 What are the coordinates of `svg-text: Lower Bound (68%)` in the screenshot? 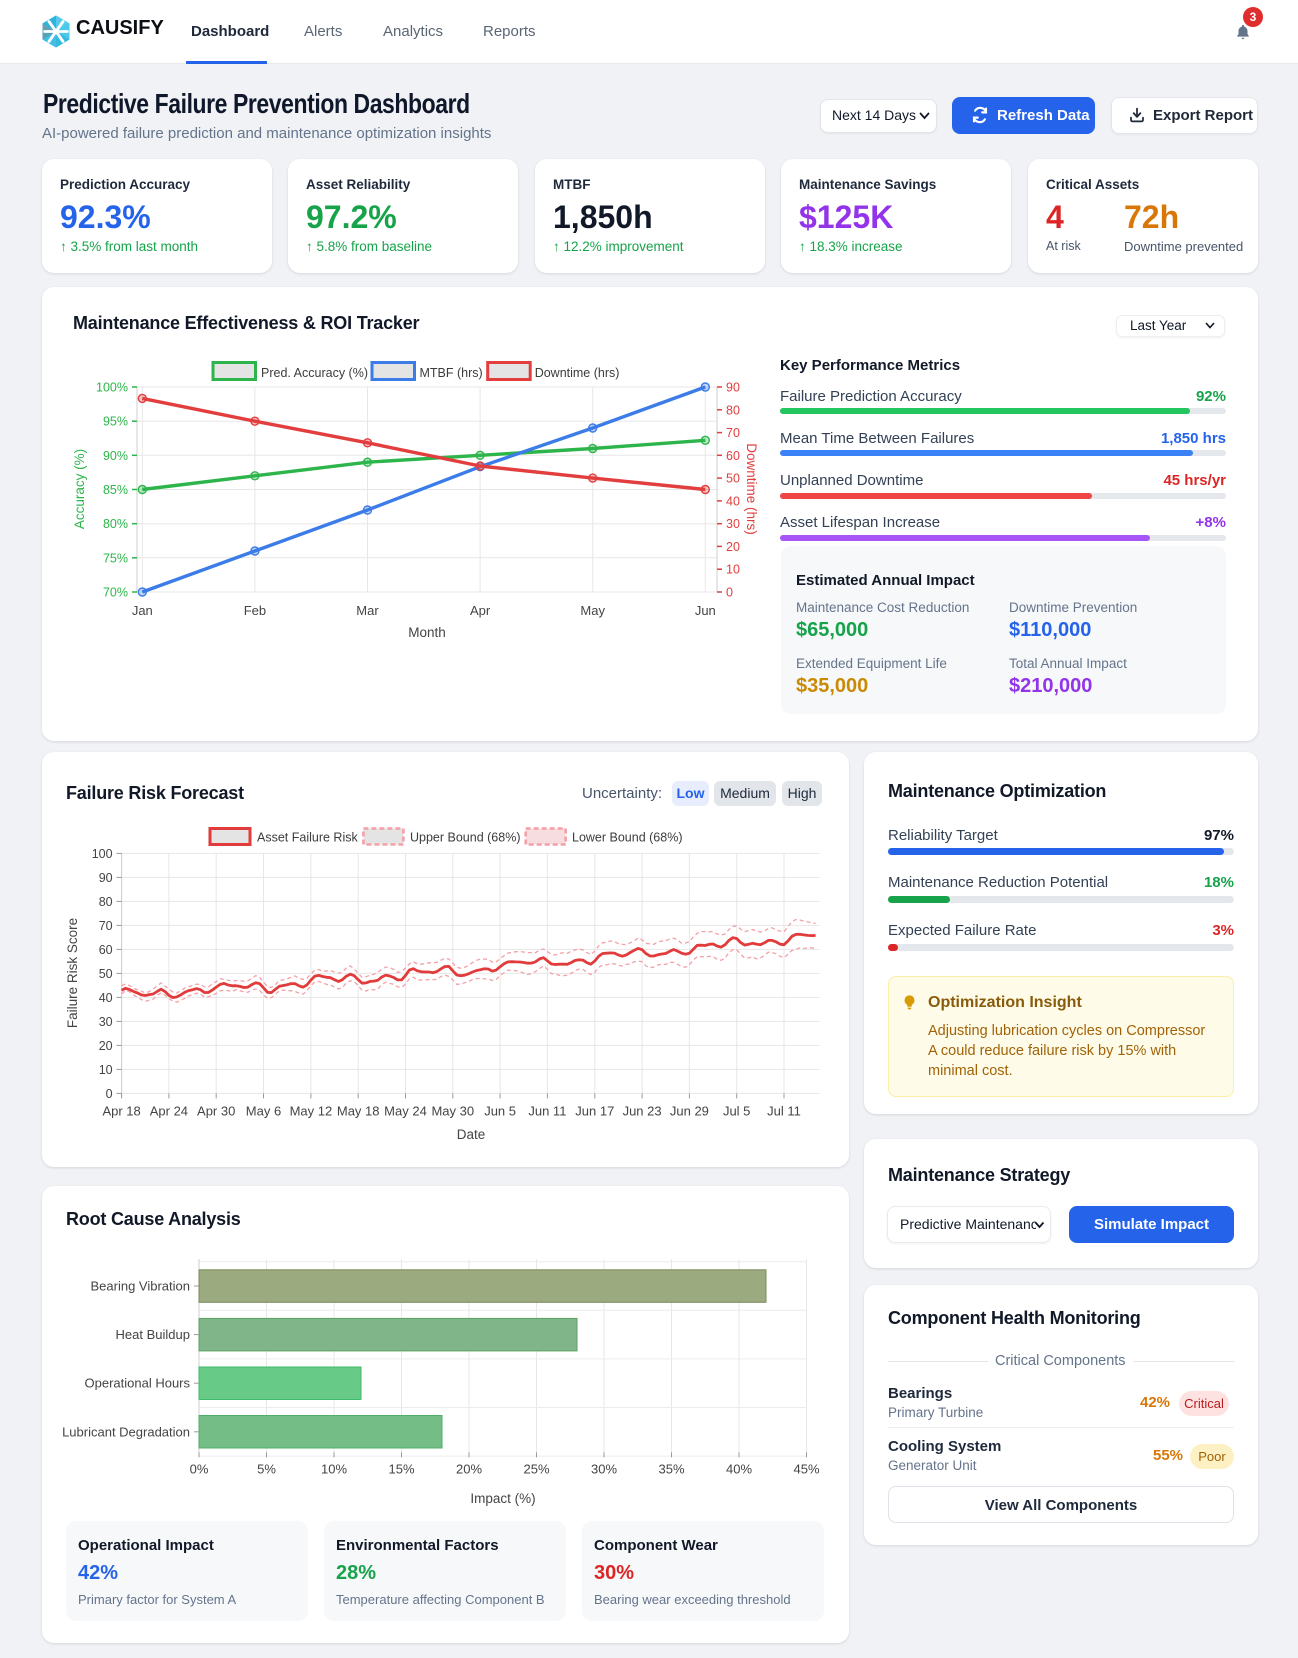 It's located at (627, 838).